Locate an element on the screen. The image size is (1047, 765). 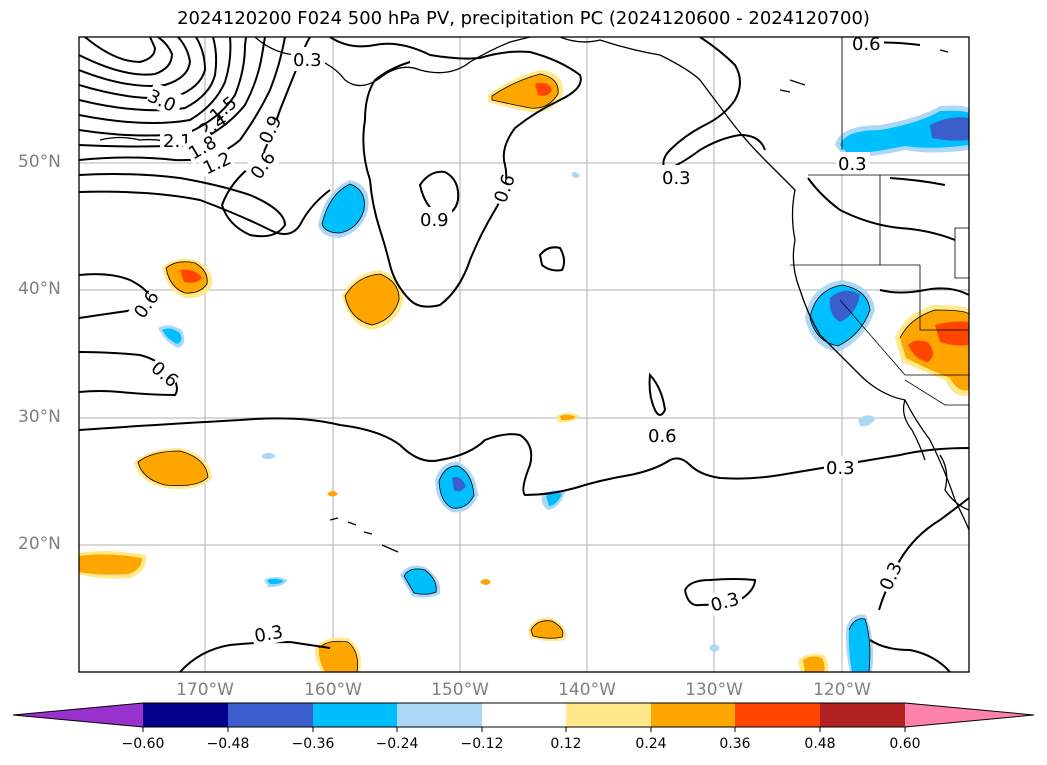
lon-tick-label: 150°W is located at coordinates (460, 690).